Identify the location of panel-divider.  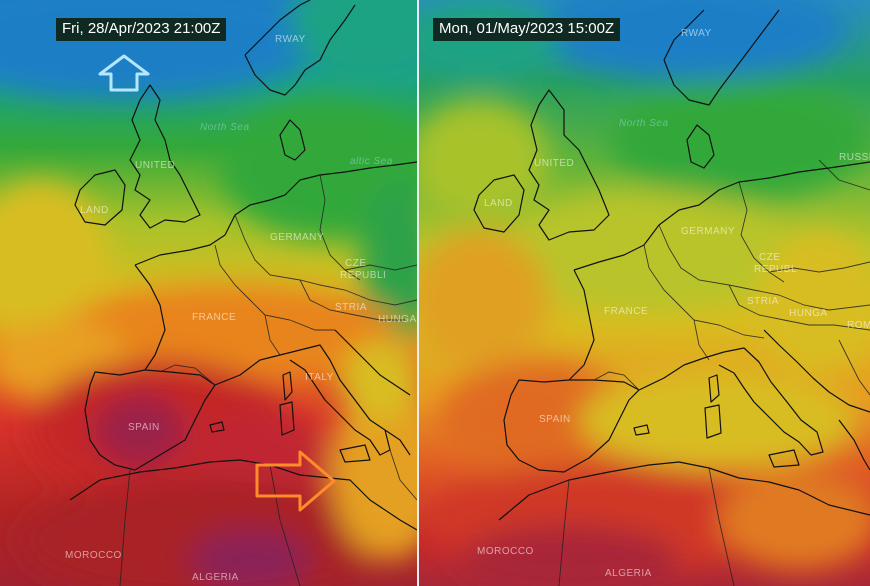
(418, 293).